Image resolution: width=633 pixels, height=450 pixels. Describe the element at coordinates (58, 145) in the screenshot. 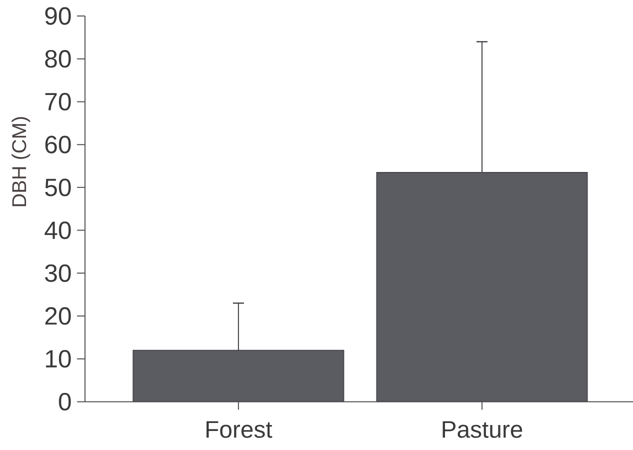

I see `y-tick-label: 60` at that location.